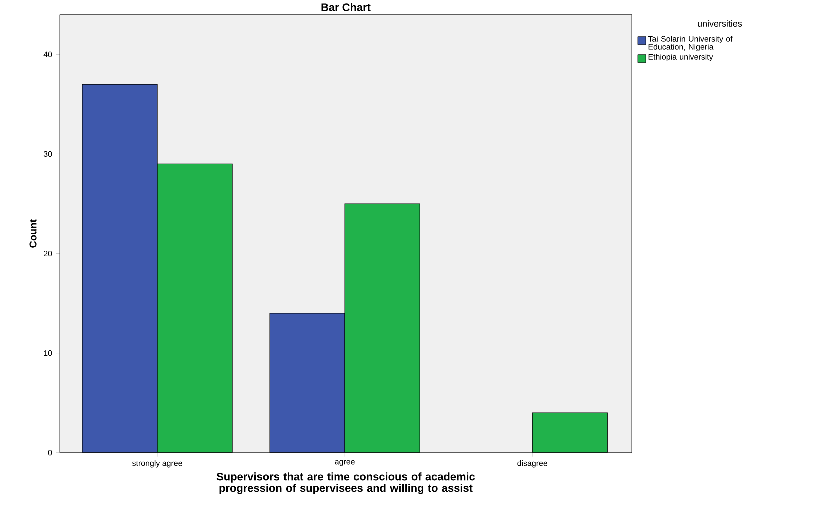  What do you see at coordinates (33, 234) in the screenshot?
I see `y-axis-title: Count` at bounding box center [33, 234].